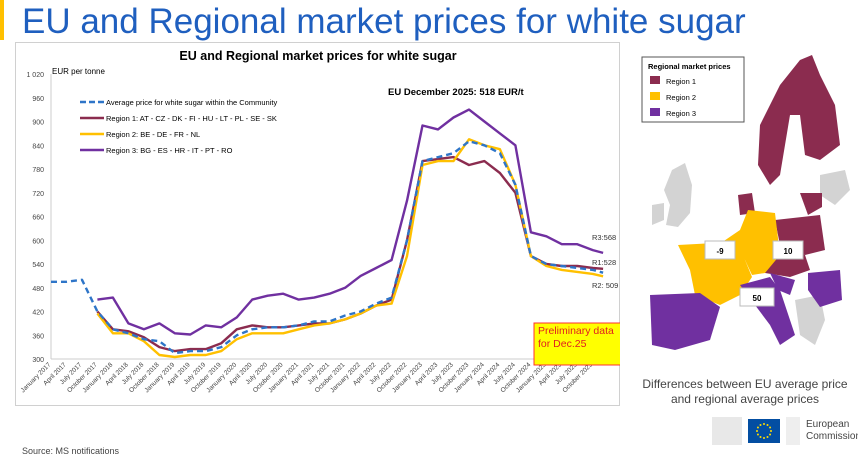  I want to click on source-note: Source: MS notifications, so click(71, 451).